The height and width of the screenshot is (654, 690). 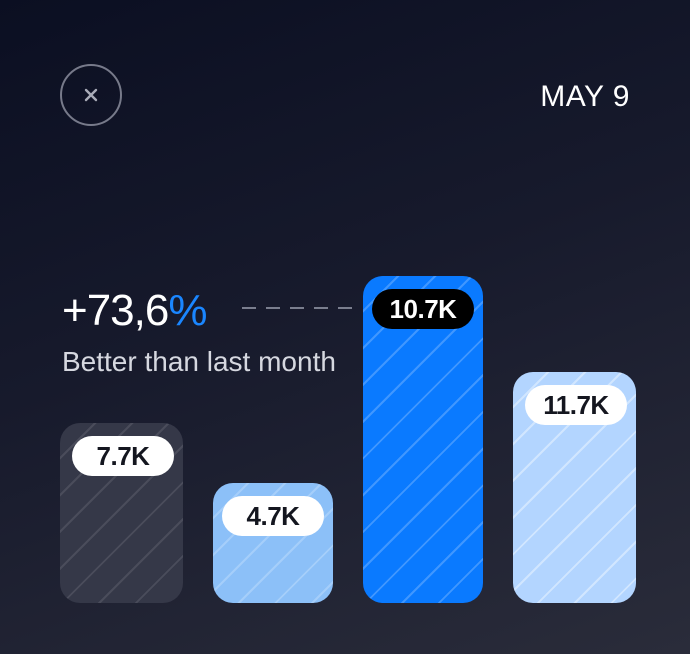 What do you see at coordinates (187, 310) in the screenshot?
I see `percent-sign: %` at bounding box center [187, 310].